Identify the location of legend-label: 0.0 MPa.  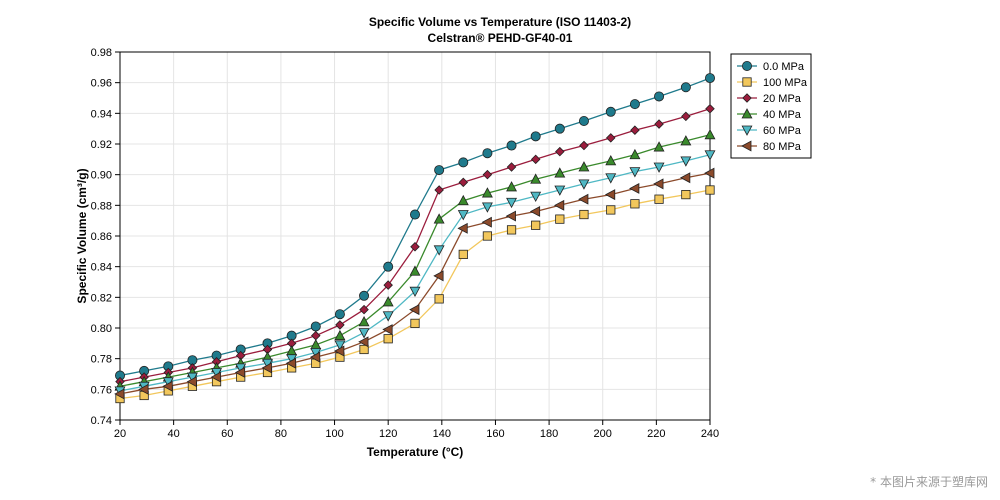
(784, 67).